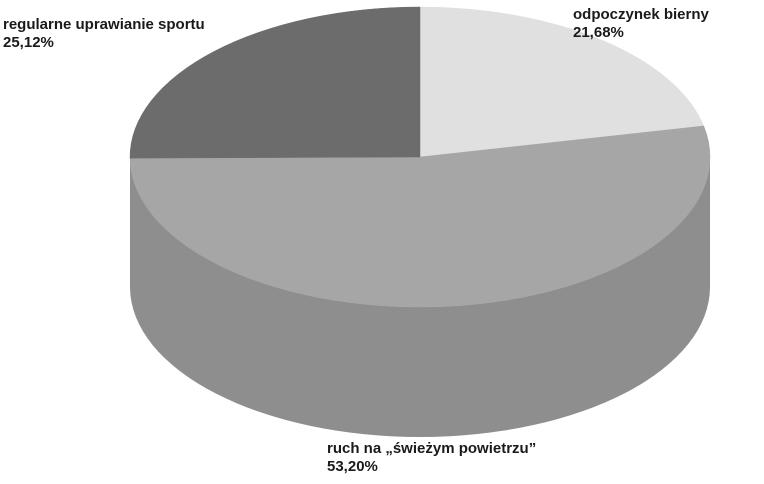 This screenshot has width=764, height=484. What do you see at coordinates (104, 34) in the screenshot?
I see `slice-label-sport: regularne uprawianie sportu 25,12%` at bounding box center [104, 34].